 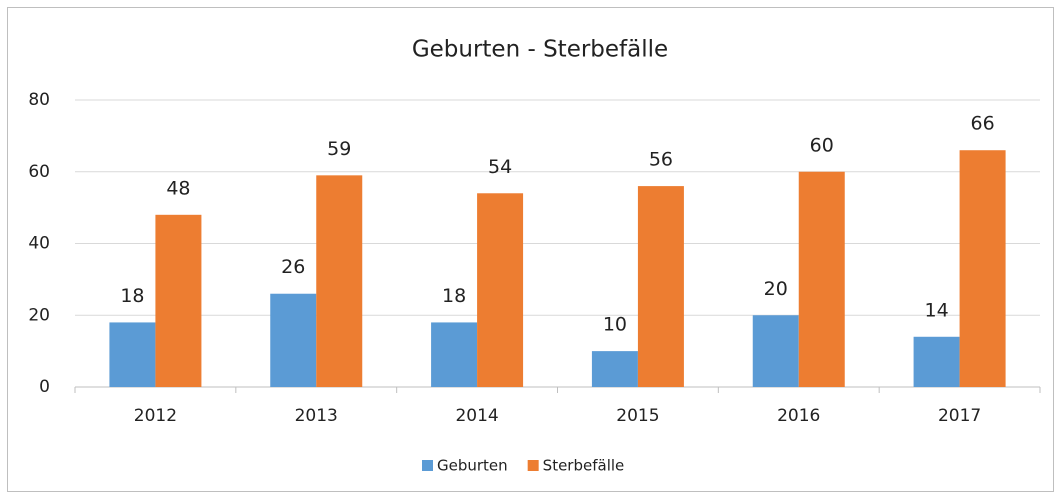 I want to click on x-tick-label: 2016, so click(x=798, y=416).